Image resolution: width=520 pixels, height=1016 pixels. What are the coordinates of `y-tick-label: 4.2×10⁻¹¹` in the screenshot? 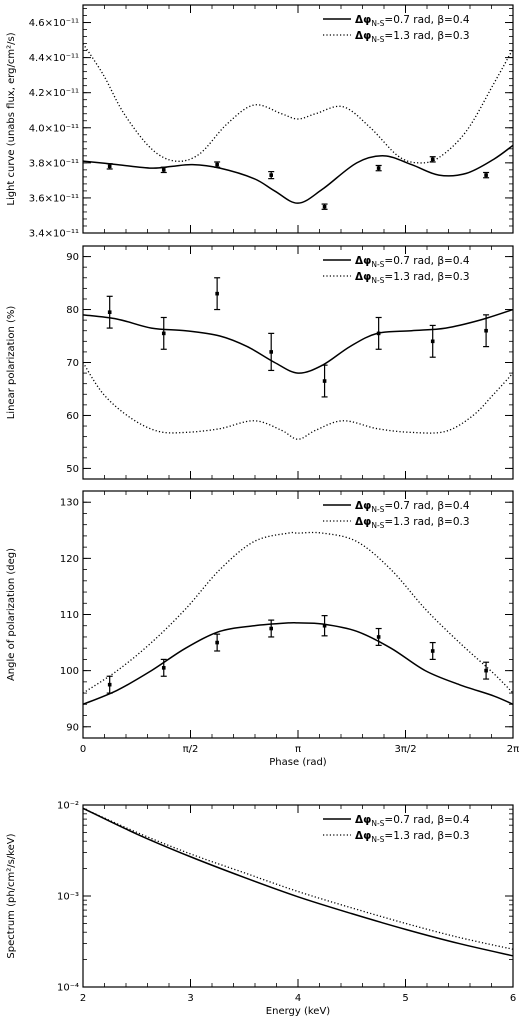 It's located at (54, 93).